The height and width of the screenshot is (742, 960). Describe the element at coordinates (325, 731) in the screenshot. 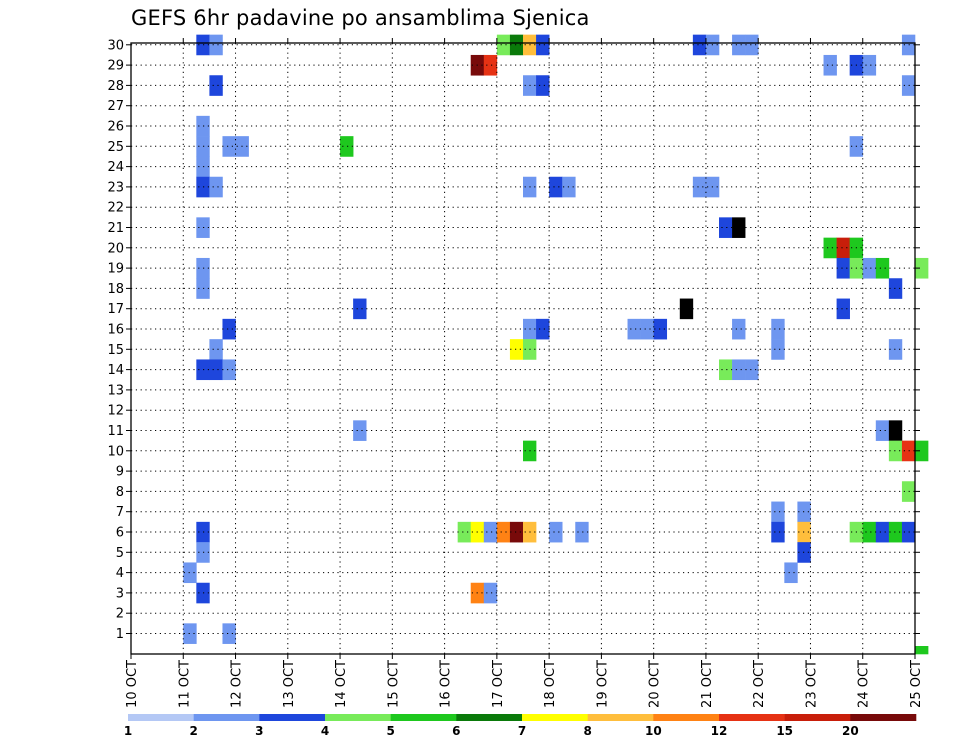

I see `colorbar-label: 4` at that location.